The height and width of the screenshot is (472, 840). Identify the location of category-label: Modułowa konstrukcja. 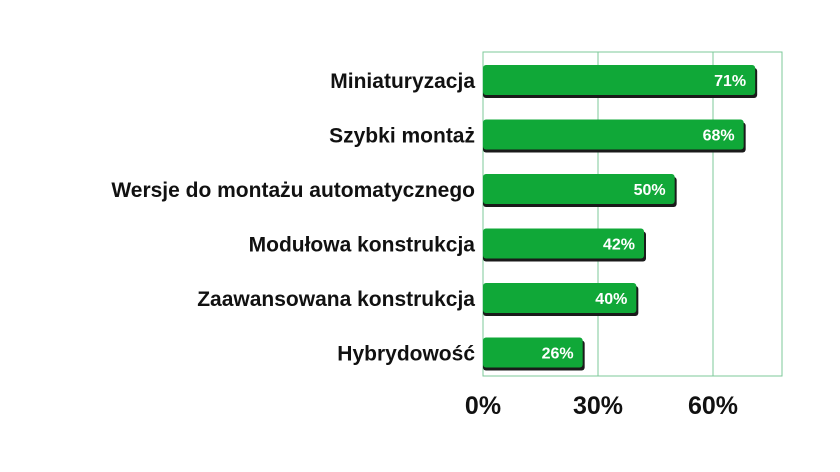
(362, 245).